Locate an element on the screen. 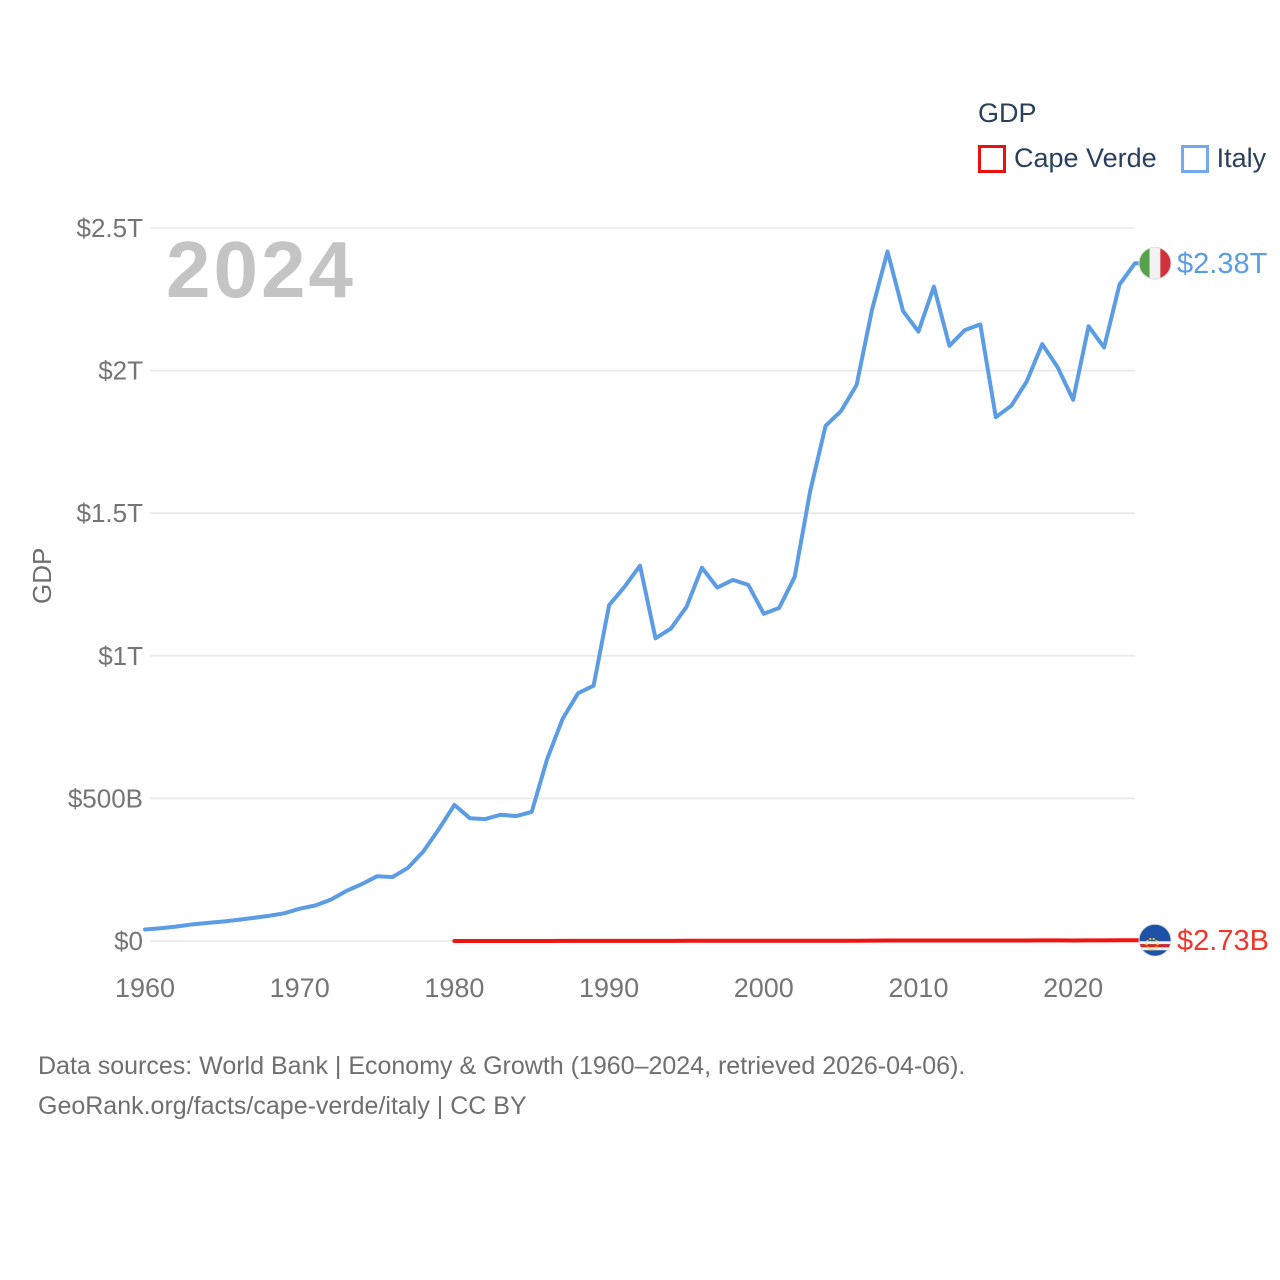 Image resolution: width=1280 pixels, height=1280 pixels. italy-flag-icon is located at coordinates (1155, 263).